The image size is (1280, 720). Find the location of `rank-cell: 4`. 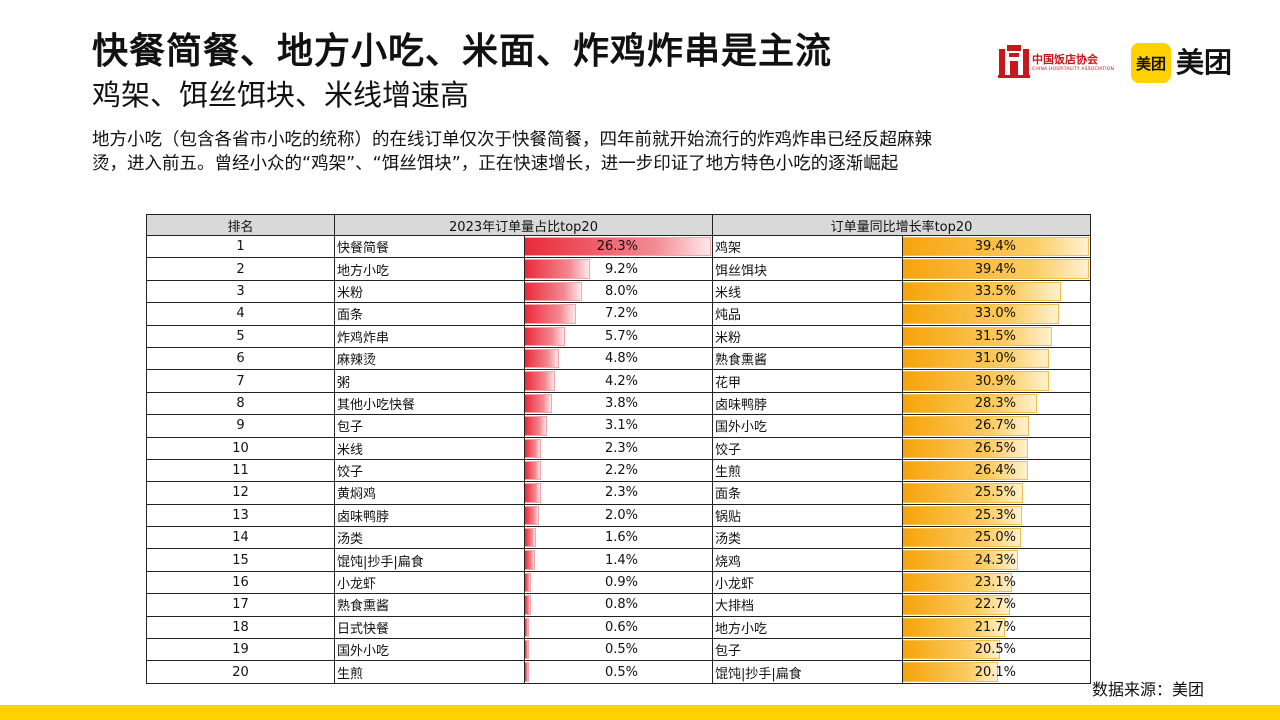

rank-cell: 4 is located at coordinates (240, 314).